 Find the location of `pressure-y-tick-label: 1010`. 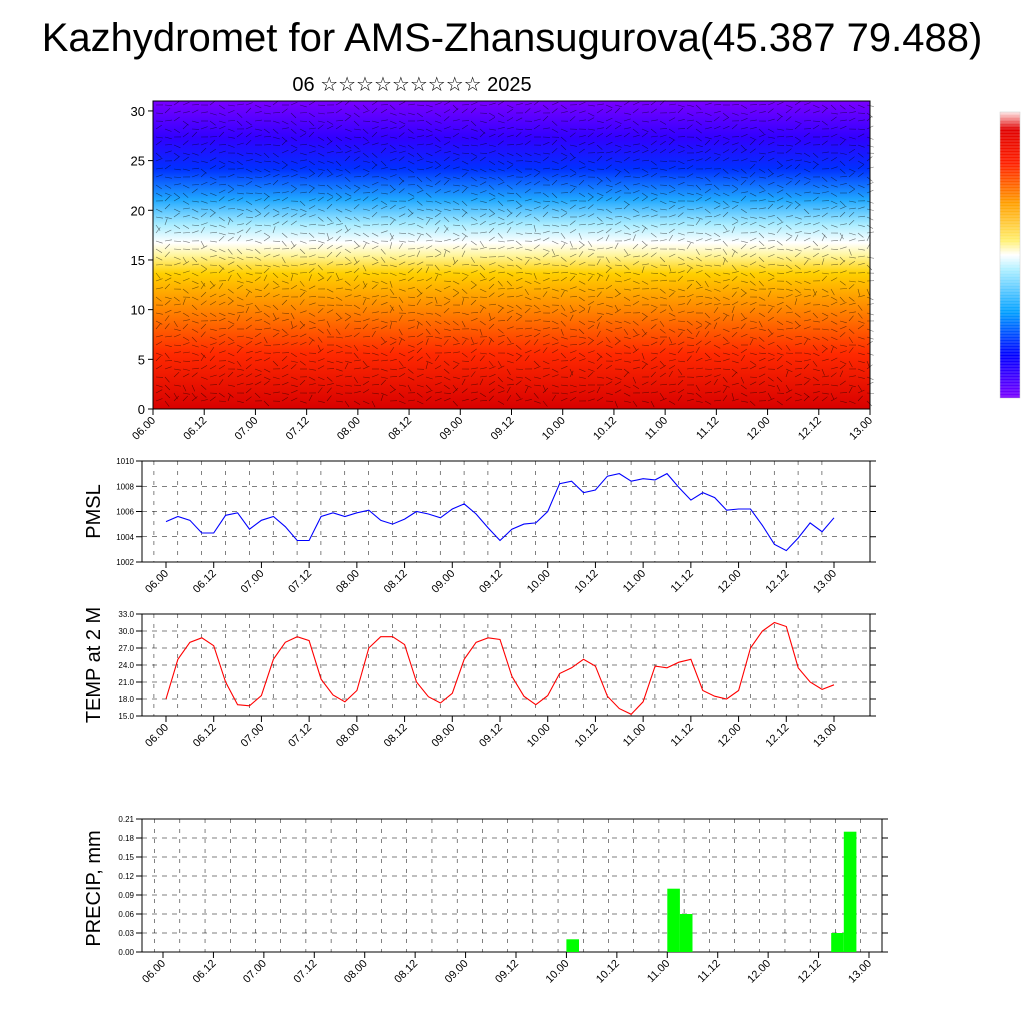

pressure-y-tick-label: 1010 is located at coordinates (125, 461).